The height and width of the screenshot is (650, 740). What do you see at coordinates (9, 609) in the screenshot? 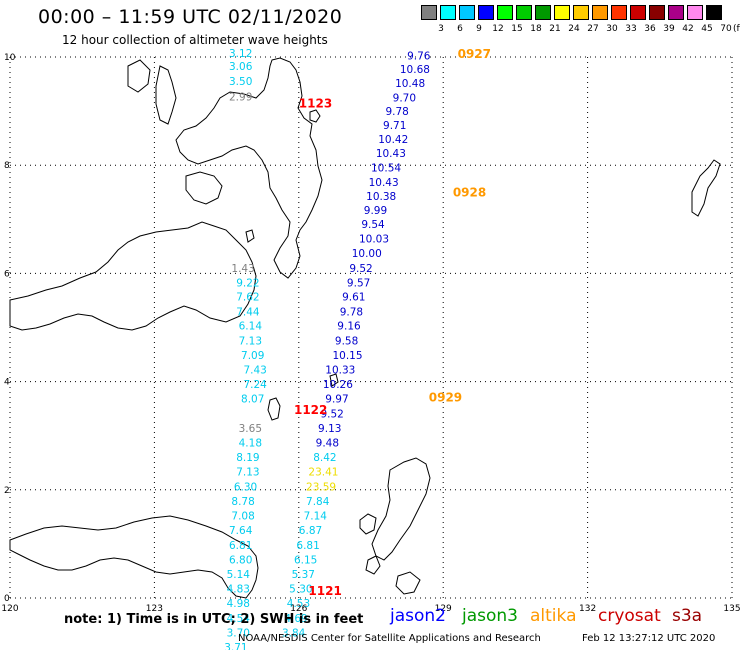
I see `x-tick-label: 120` at bounding box center [9, 609].